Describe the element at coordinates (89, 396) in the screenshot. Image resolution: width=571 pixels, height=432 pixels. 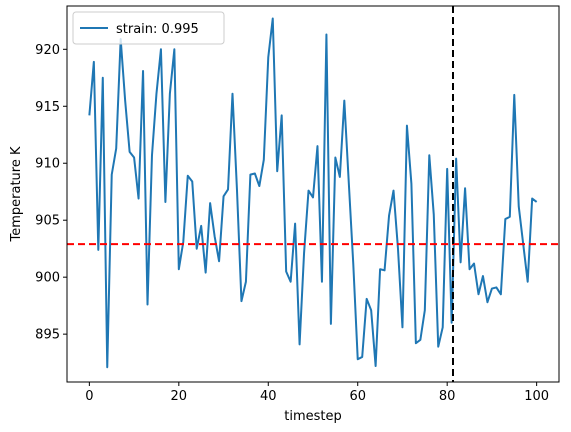
I see `x-tick-label: 0` at that location.